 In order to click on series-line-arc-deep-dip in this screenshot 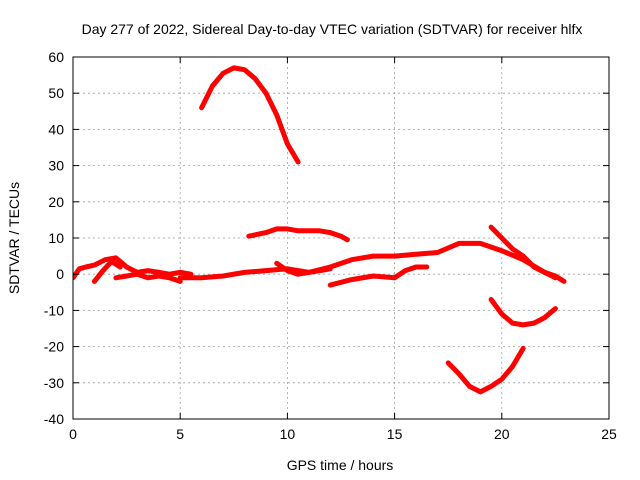, I will do `click(485, 370)`.